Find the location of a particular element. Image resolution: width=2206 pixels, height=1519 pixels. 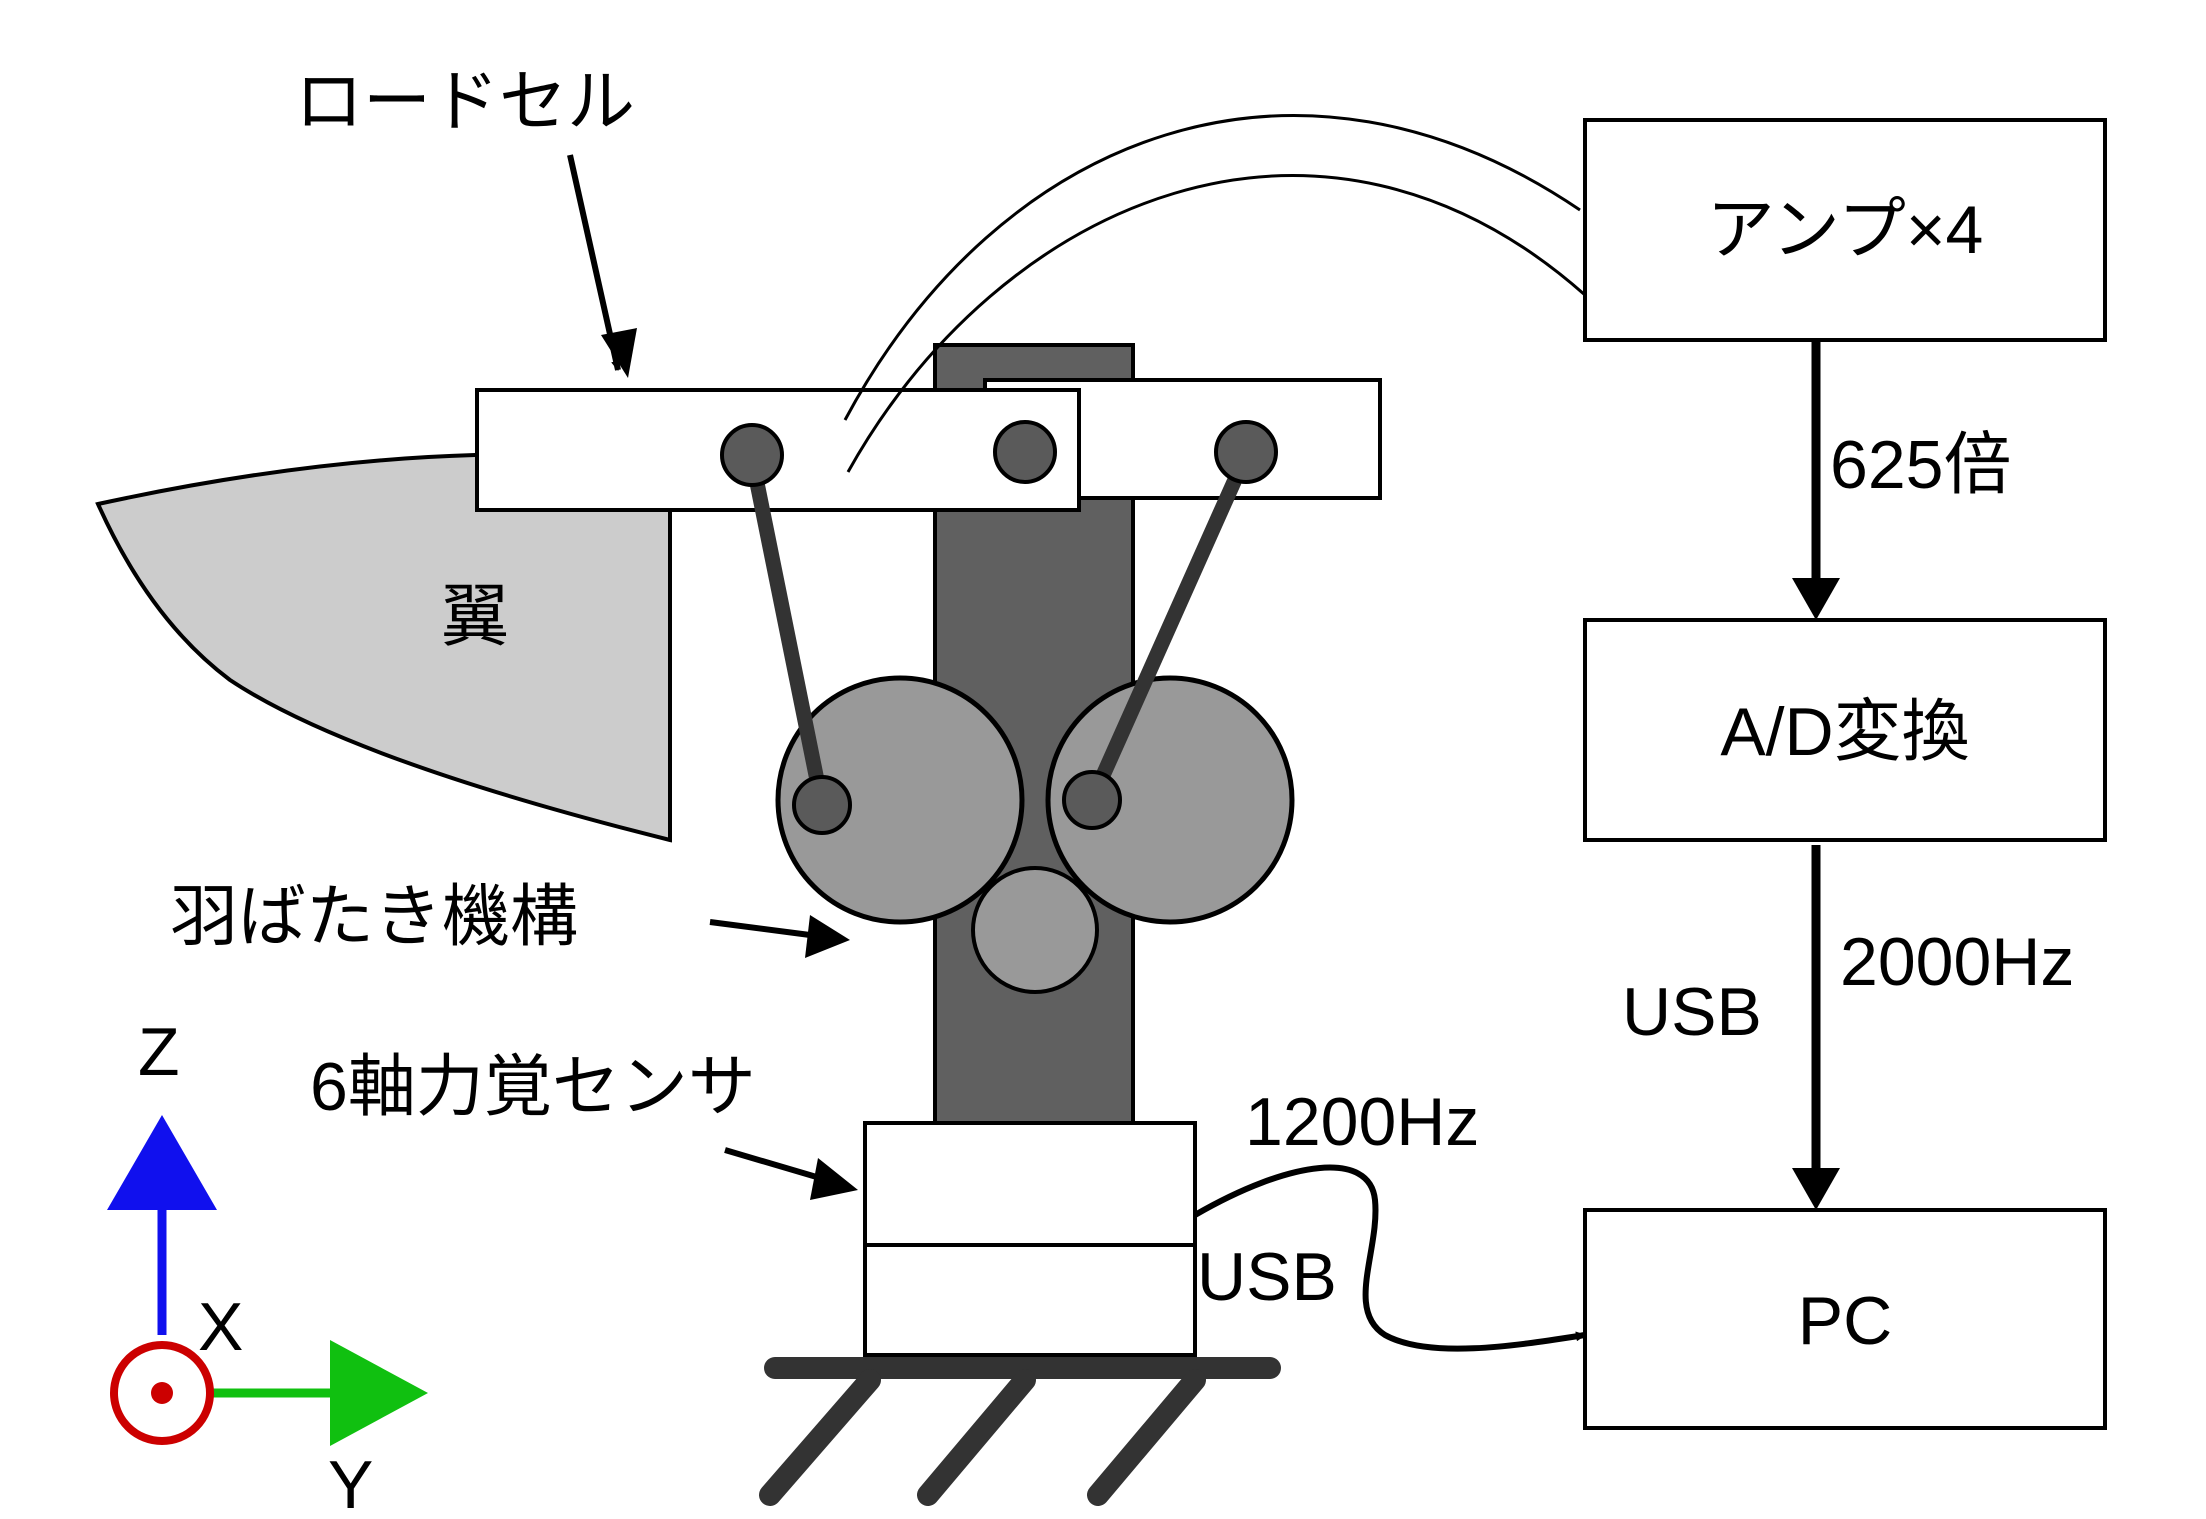

flapping-mechanism-label: 羽ばたき機構 is located at coordinates (374, 917).